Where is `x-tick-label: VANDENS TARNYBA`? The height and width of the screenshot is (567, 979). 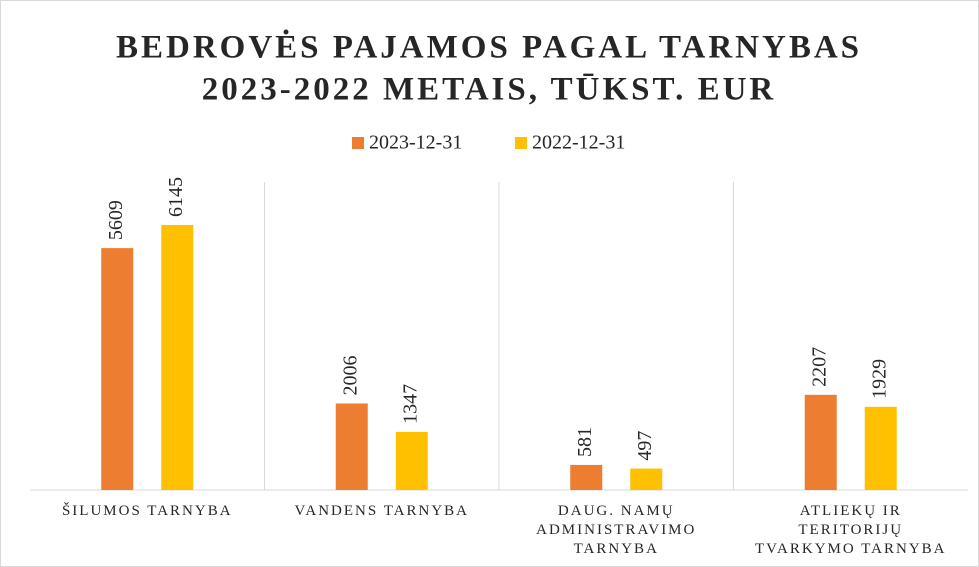
x-tick-label: VANDENS TARNYBA is located at coordinates (381, 511).